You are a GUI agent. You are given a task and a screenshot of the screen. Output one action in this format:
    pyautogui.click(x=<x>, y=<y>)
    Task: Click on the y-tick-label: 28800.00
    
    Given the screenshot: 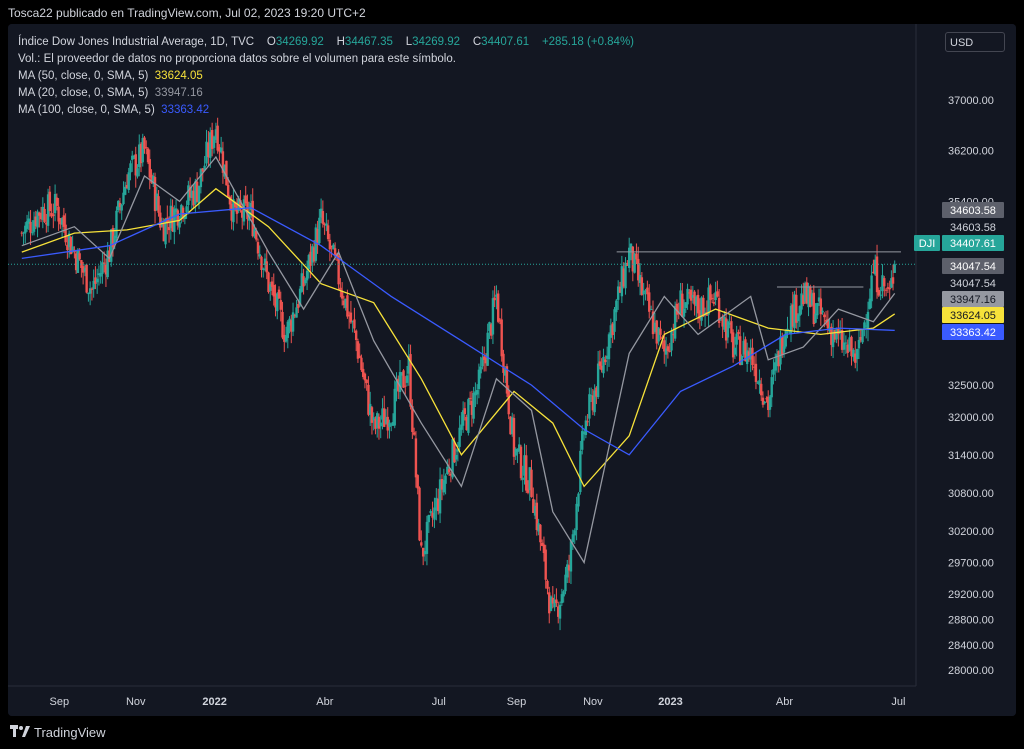 What is the action you would take?
    pyautogui.click(x=971, y=620)
    